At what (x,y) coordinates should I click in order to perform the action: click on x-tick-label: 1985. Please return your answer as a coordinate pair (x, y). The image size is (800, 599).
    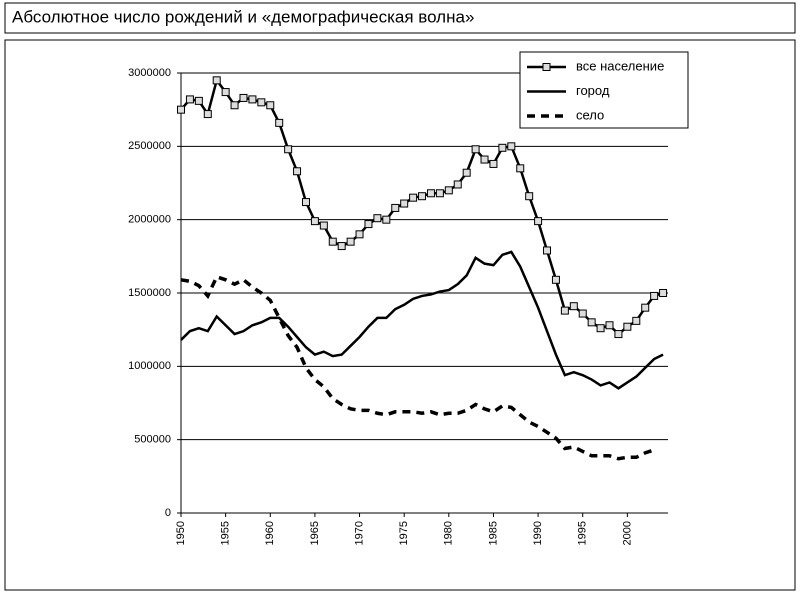
    Looking at the image, I should click on (493, 533).